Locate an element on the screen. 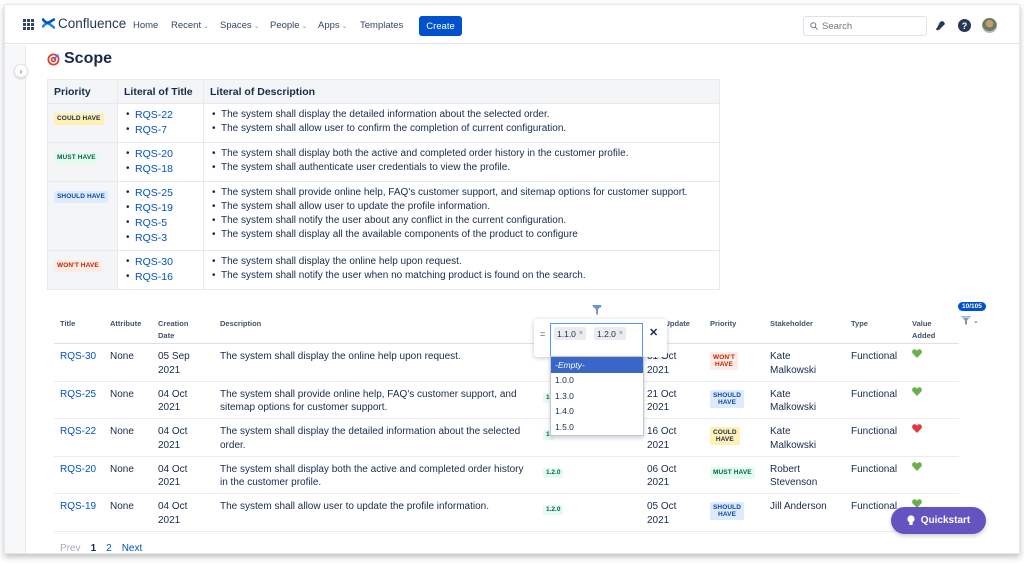  nav-apps: Apps ⌄ is located at coordinates (333, 25).